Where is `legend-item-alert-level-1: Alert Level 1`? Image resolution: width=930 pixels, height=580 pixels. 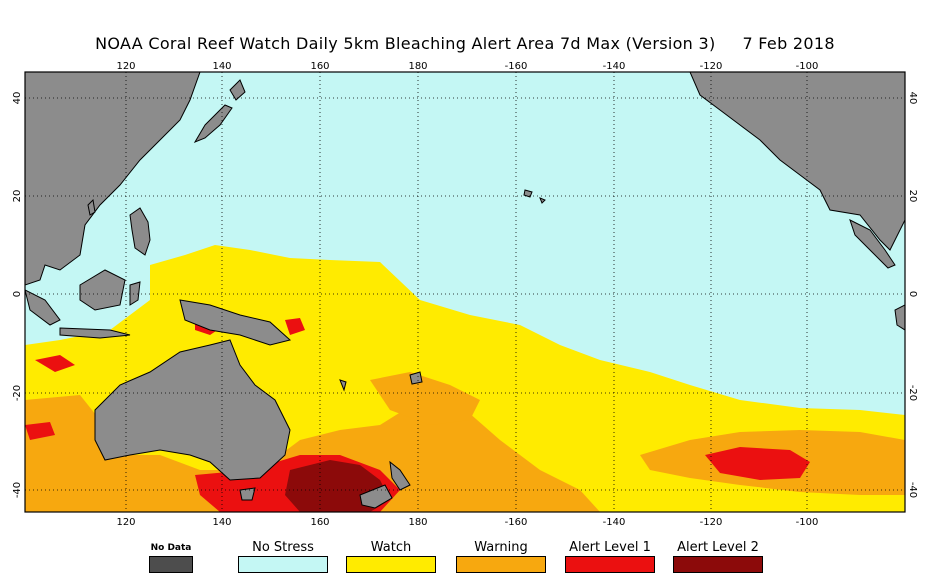 legend-item-alert-level-1: Alert Level 1 is located at coordinates (610, 556).